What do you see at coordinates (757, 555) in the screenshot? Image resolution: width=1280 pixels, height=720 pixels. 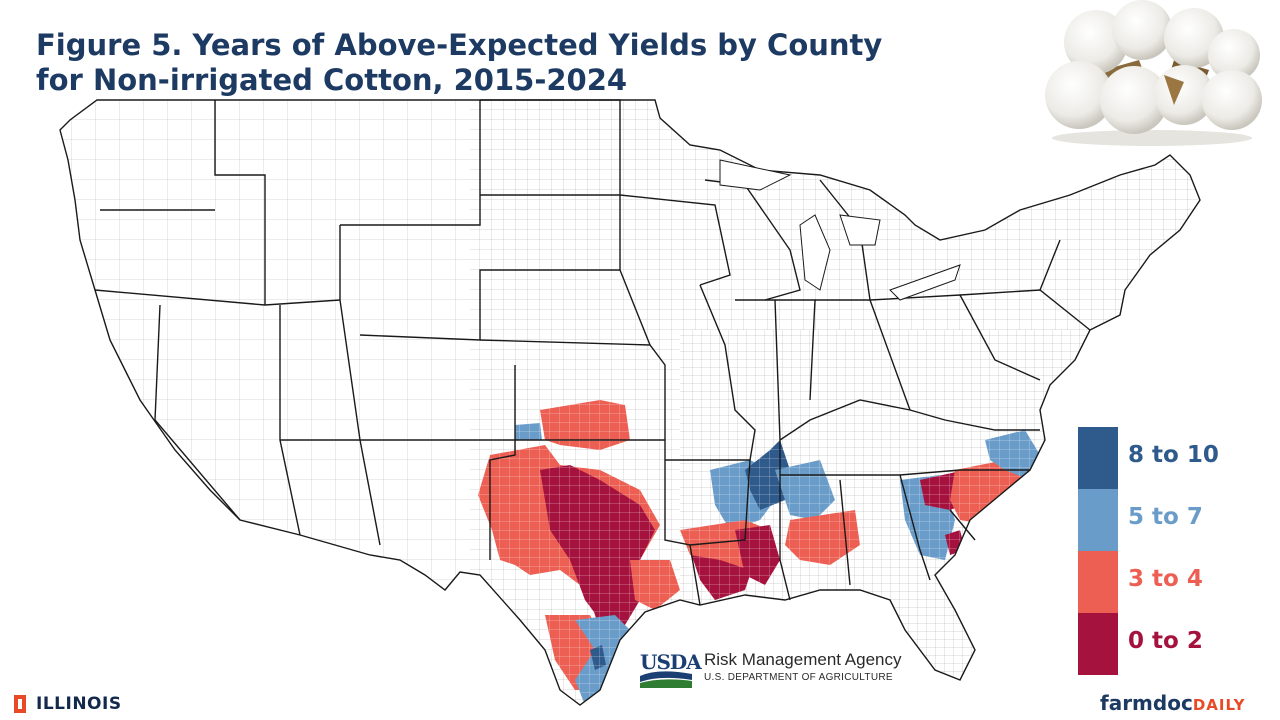 I see `region-0to2-mississippi` at bounding box center [757, 555].